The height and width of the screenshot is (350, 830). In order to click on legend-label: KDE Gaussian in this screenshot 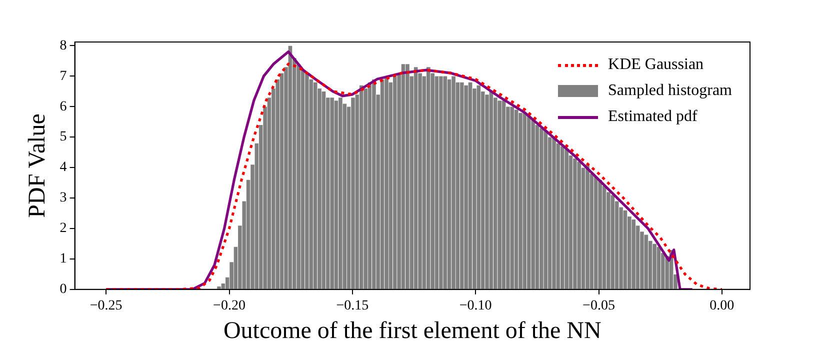, I will do `click(656, 64)`.